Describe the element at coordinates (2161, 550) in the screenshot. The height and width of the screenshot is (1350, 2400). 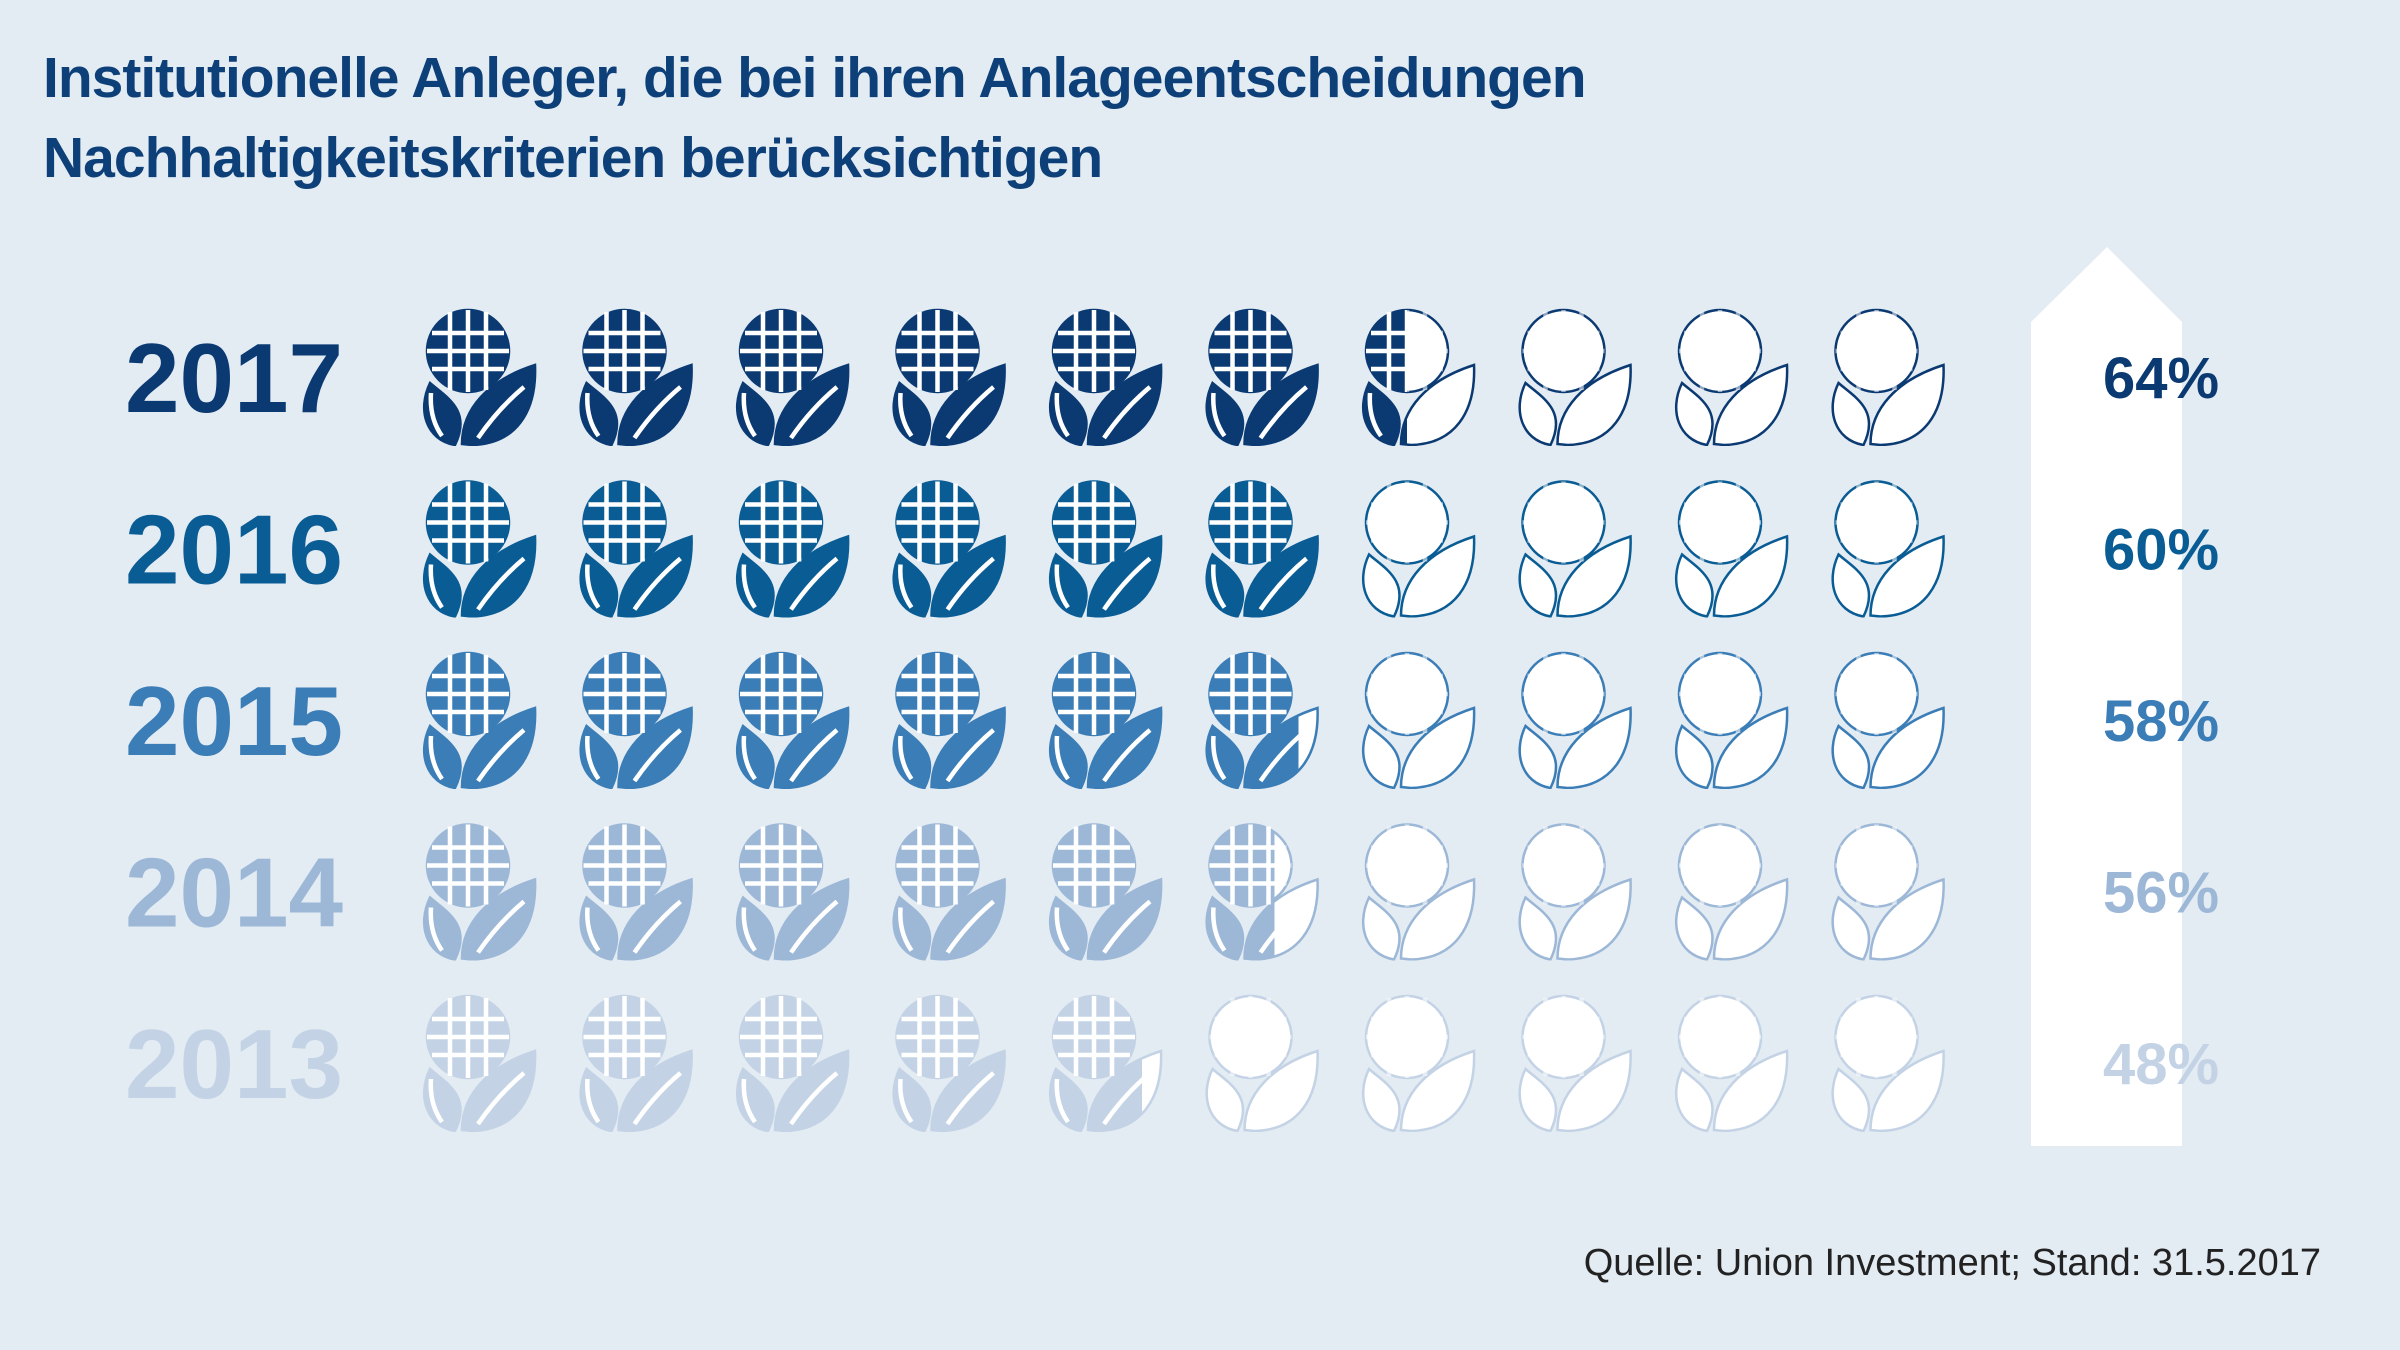
I see `value-label: 60%` at that location.